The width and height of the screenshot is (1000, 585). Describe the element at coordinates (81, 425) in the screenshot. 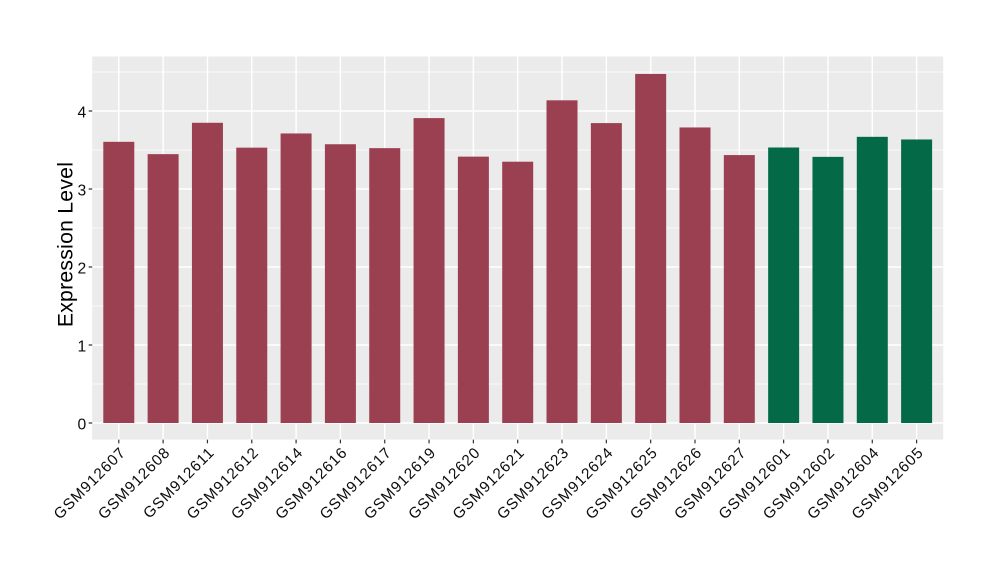

I see `svg-text: 0` at that location.